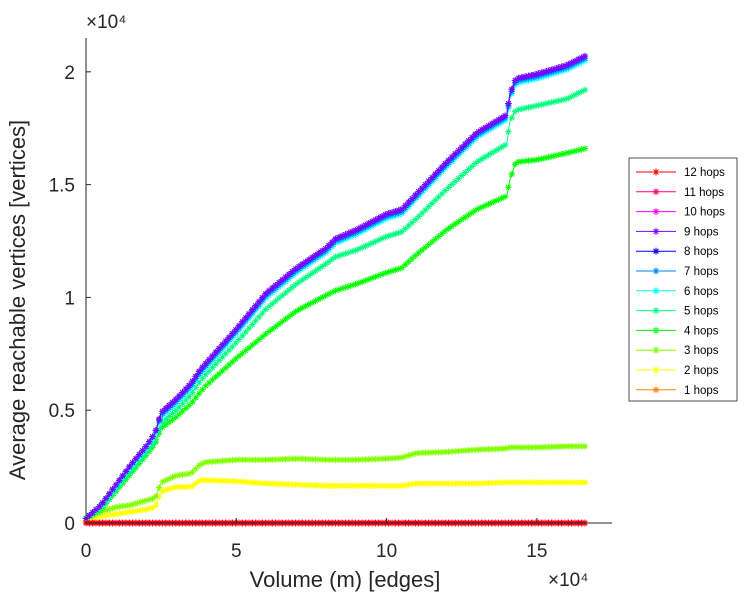 This screenshot has height=600, width=749. What do you see at coordinates (704, 213) in the screenshot?
I see `legend-label: 10 hops` at bounding box center [704, 213].